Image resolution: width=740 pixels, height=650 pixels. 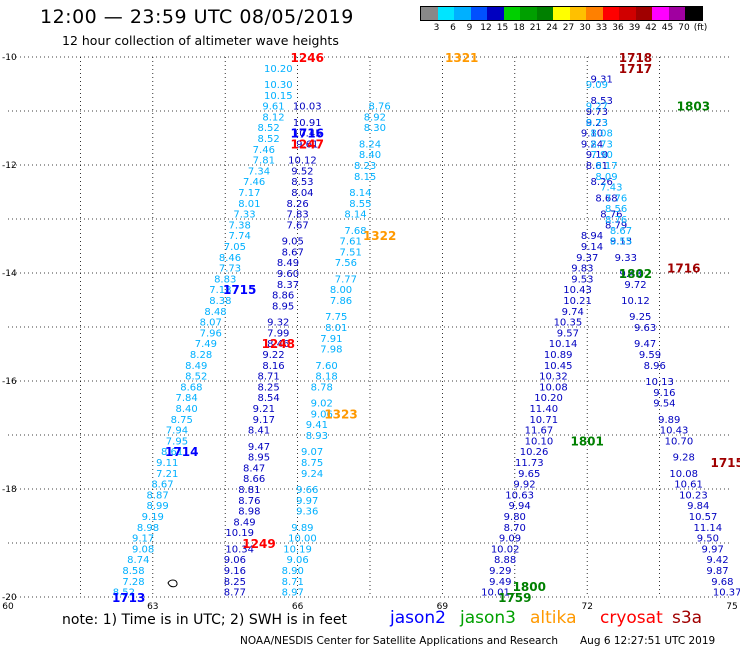 What do you see at coordinates (667, 28) in the screenshot?
I see `scale-label: 45` at bounding box center [667, 28].